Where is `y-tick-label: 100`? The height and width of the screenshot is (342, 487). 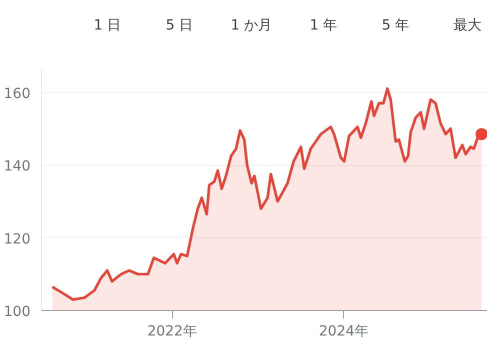
y-tick-label: 100 is located at coordinates (17, 312).